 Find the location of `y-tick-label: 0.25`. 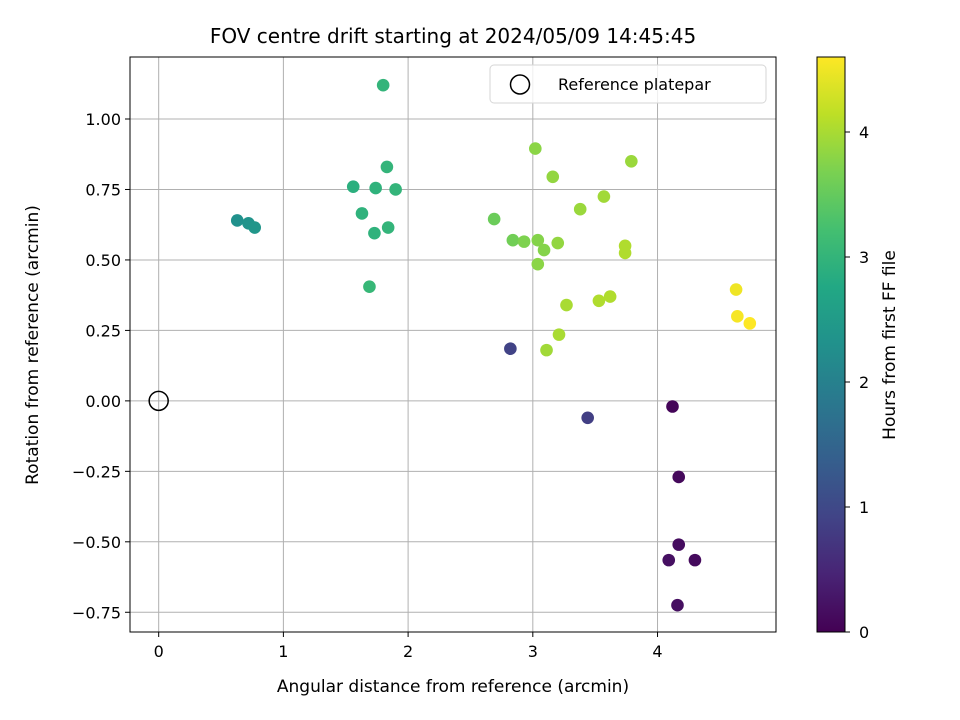

y-tick-label: 0.25 is located at coordinates (103, 330).